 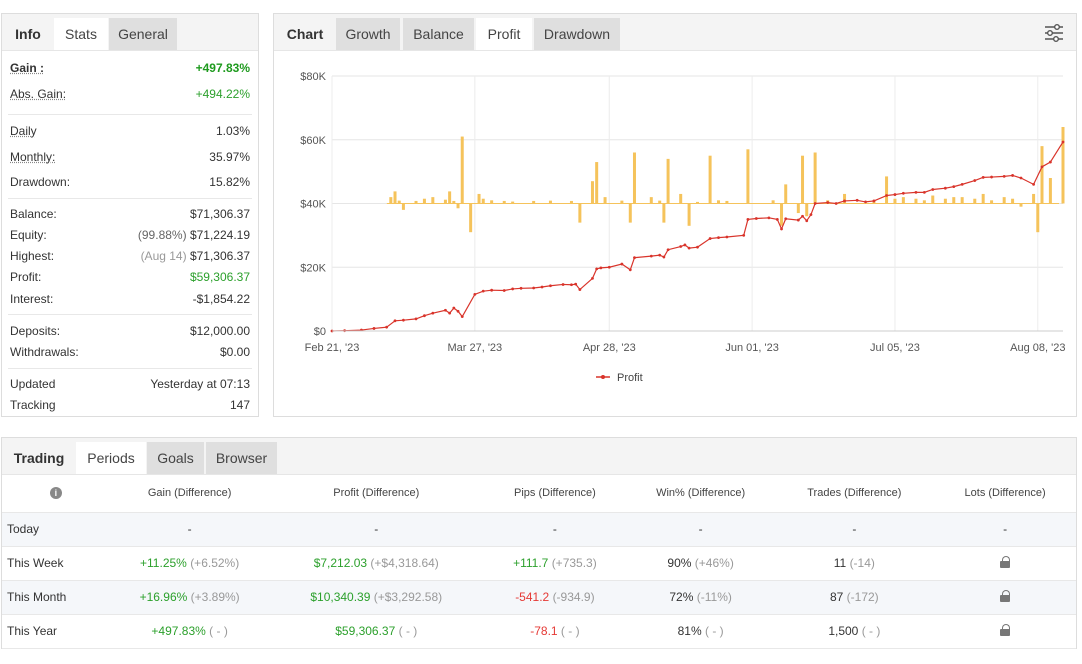 What do you see at coordinates (539, 456) in the screenshot?
I see `trading-tabbar: Trading Periods Goals Browser` at bounding box center [539, 456].